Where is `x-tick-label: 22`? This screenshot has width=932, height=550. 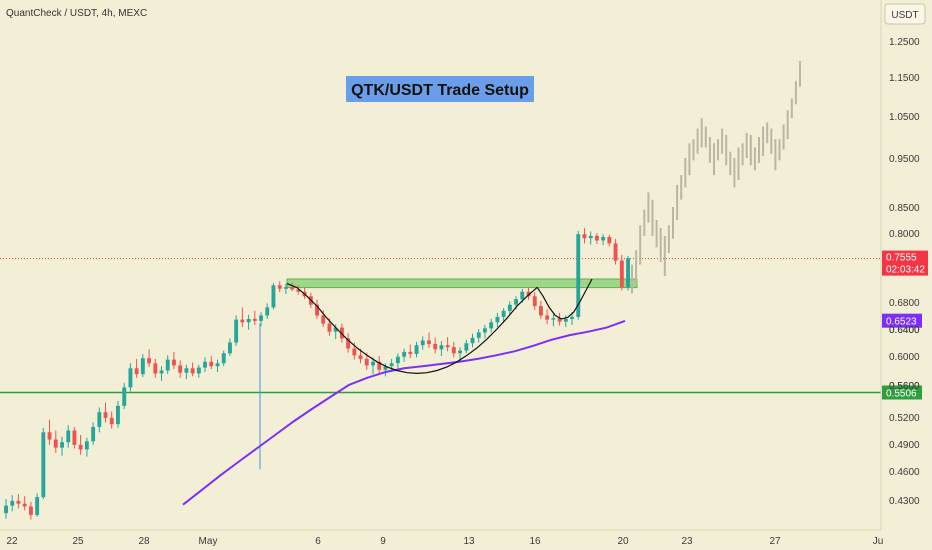 x-tick-label: 22 is located at coordinates (12, 541).